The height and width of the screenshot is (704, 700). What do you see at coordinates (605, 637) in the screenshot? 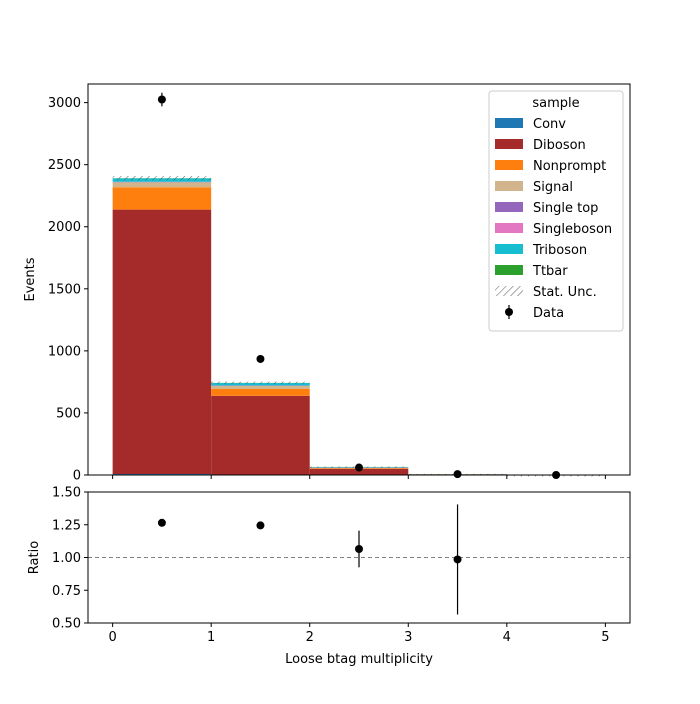
I see `x-tick-label: 5` at bounding box center [605, 637].